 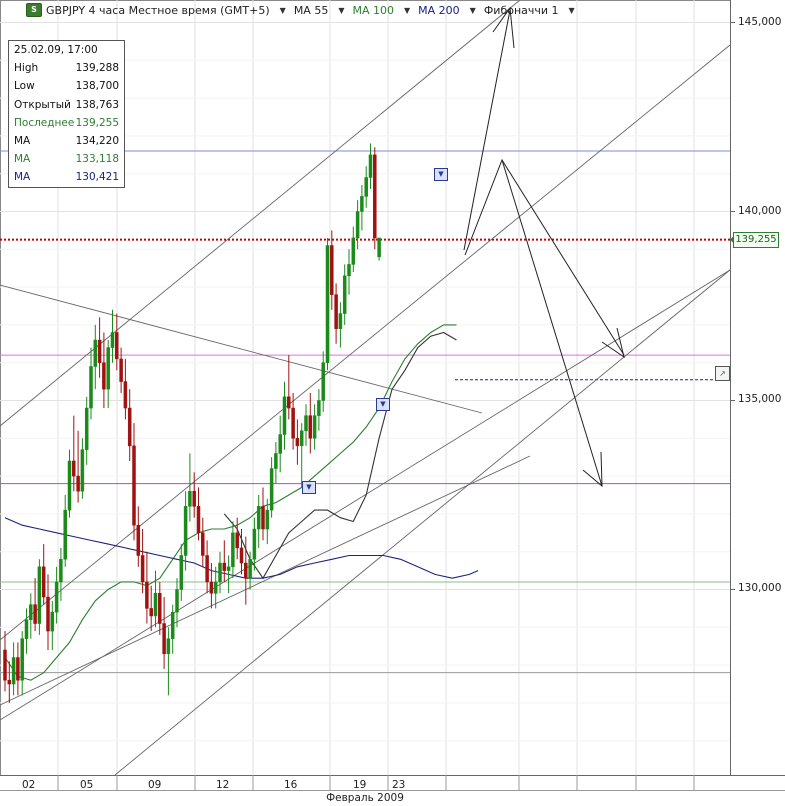 I want to click on indicator-fibonacci-label: Фибоначчи 1, so click(x=521, y=10).